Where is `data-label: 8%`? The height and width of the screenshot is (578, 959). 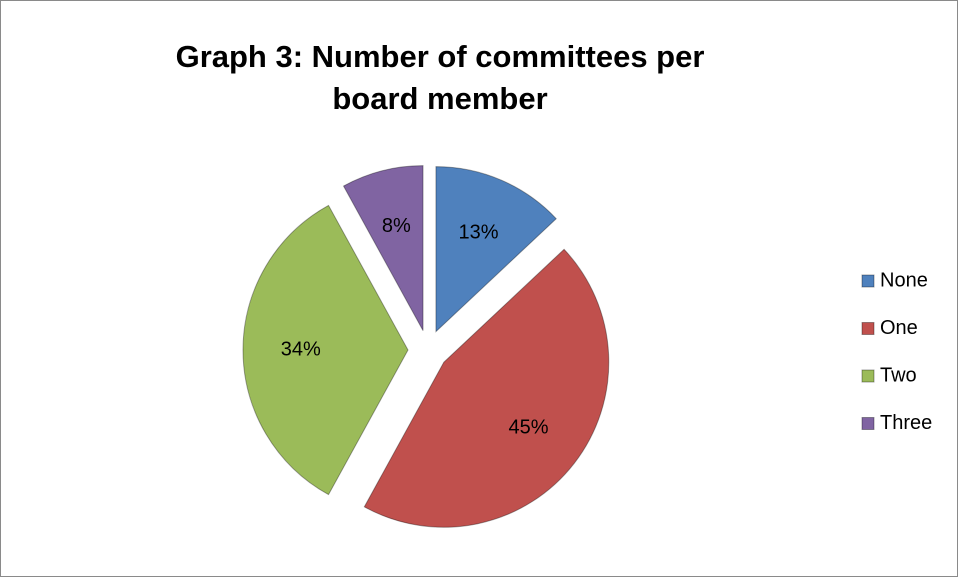 data-label: 8% is located at coordinates (396, 226).